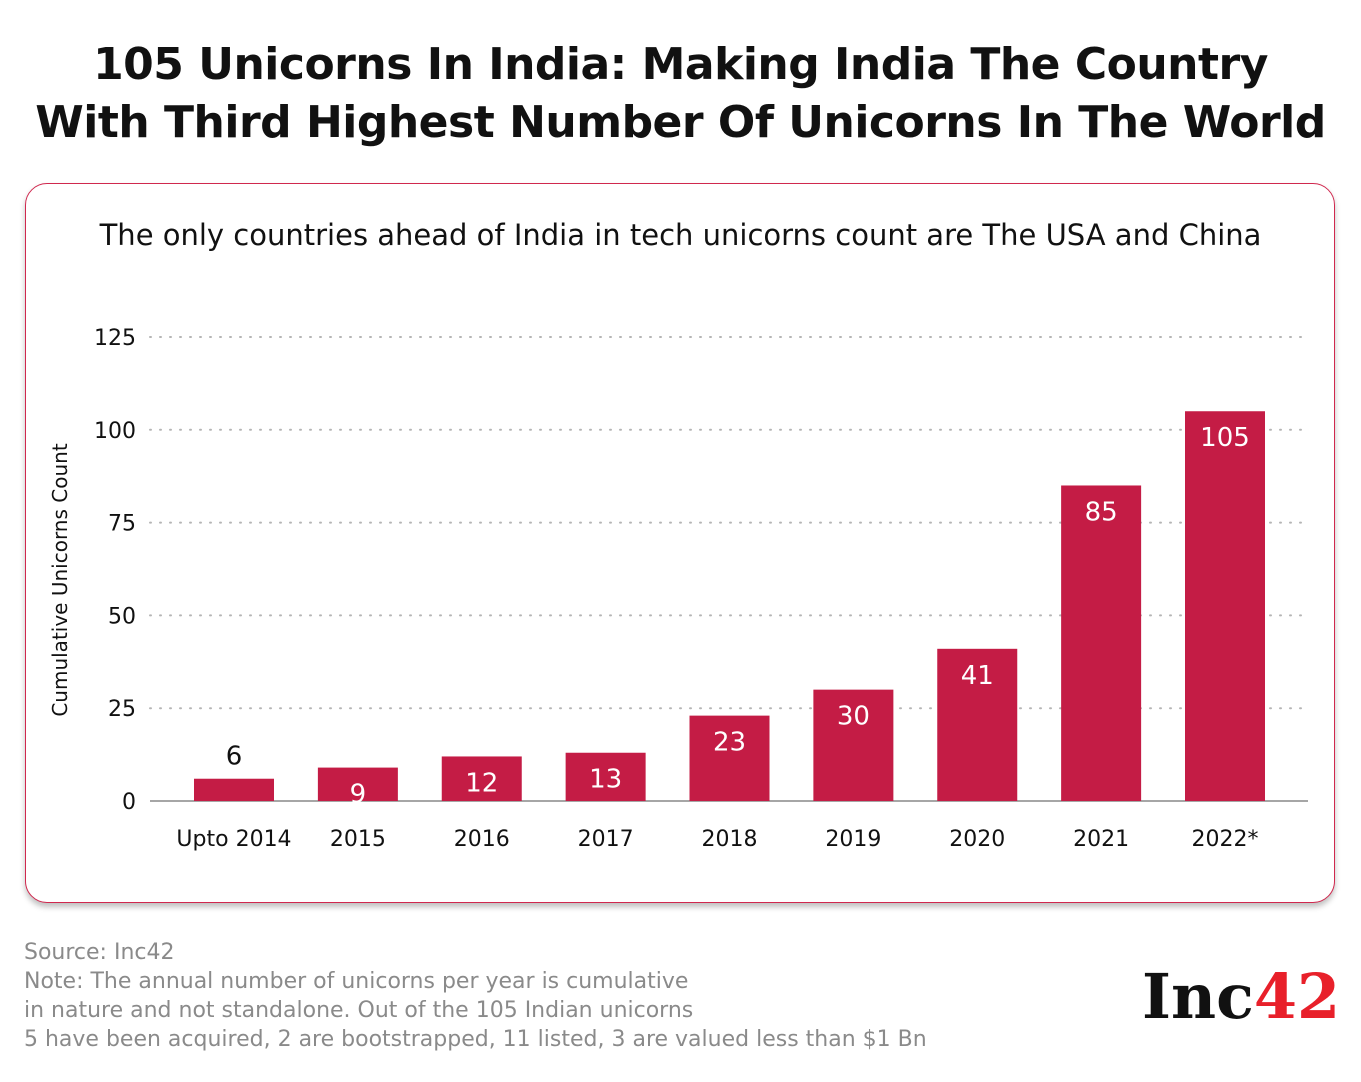 The height and width of the screenshot is (1082, 1361). Describe the element at coordinates (1101, 512) in the screenshot. I see `data-label: 85` at that location.